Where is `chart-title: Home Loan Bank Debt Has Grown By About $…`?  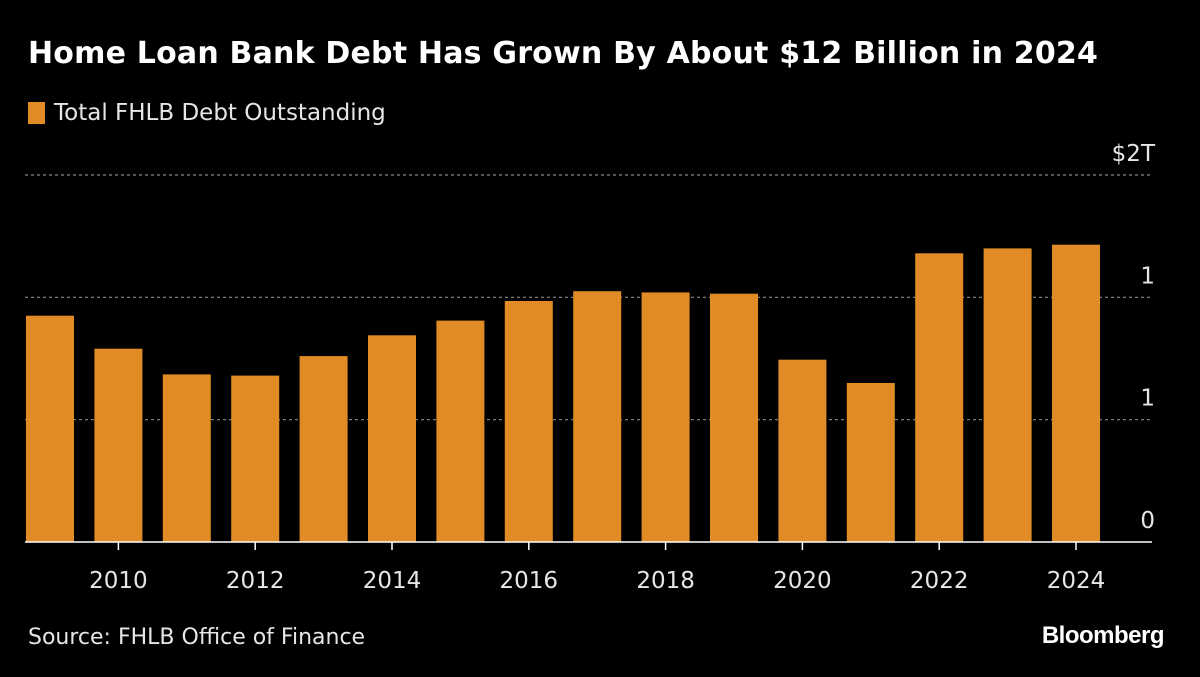 chart-title: Home Loan Bank Debt Has Grown By About $… is located at coordinates (563, 53).